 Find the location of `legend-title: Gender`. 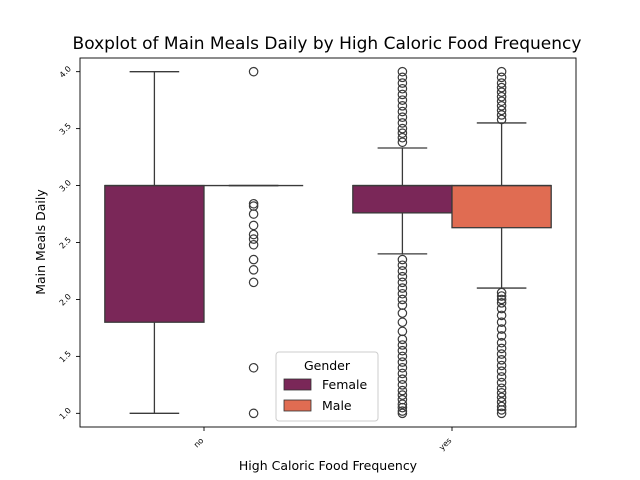

legend-title: Gender is located at coordinates (327, 365).